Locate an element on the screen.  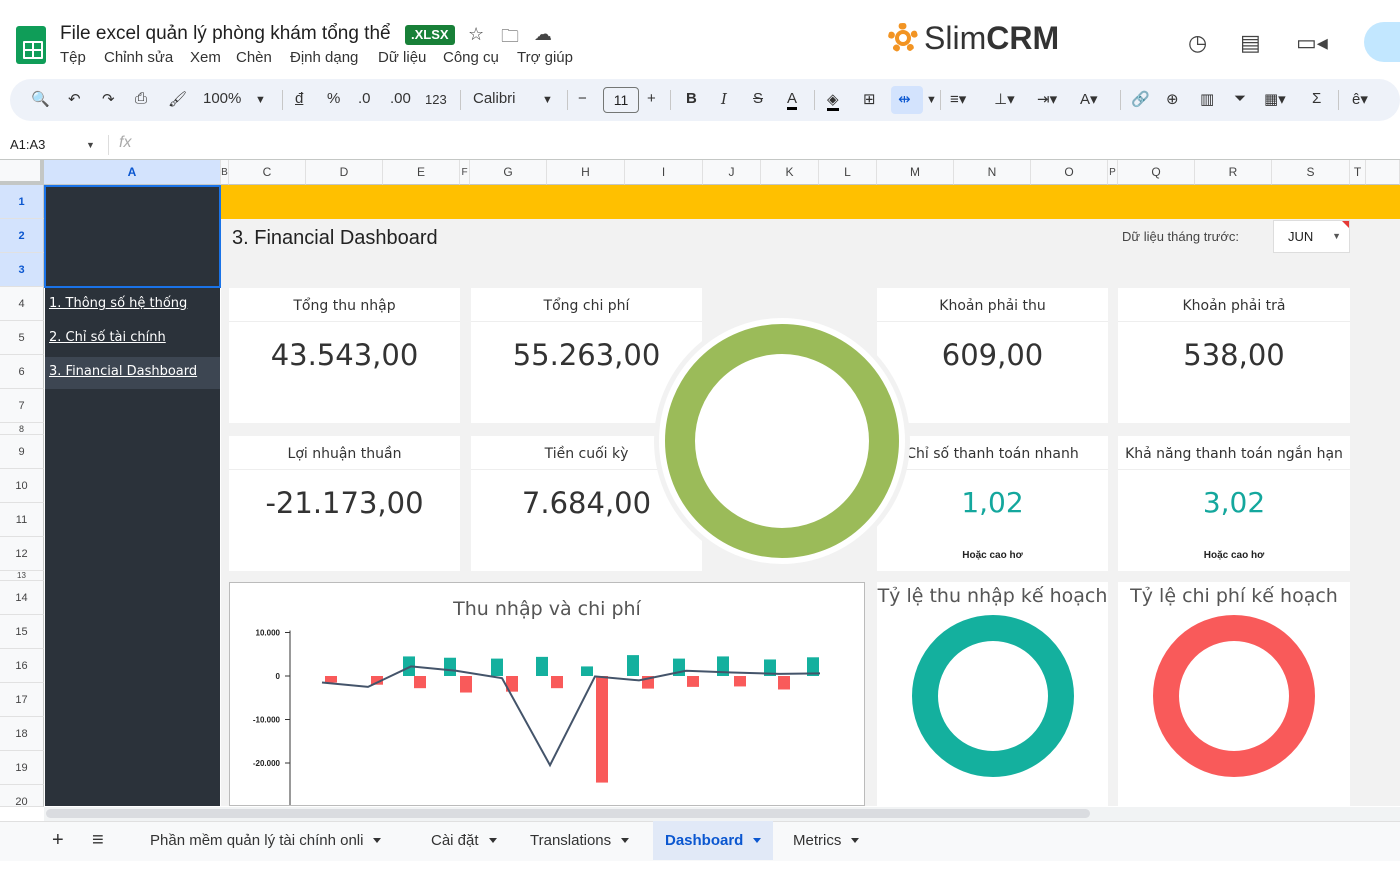
add-sheet-button: + is located at coordinates (58, 840).